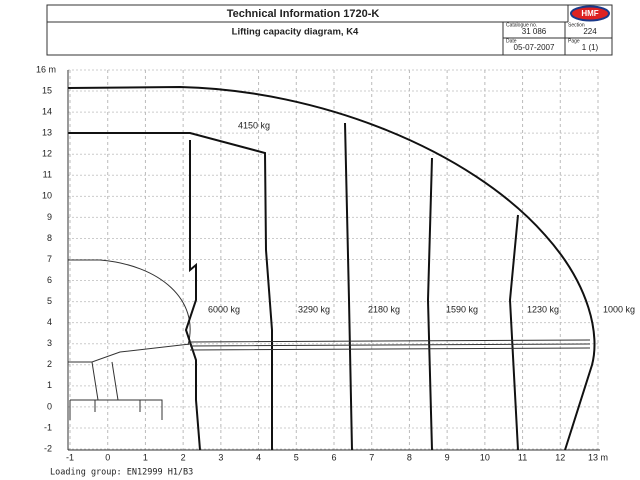 The height and width of the screenshot is (480, 640). What do you see at coordinates (598, 457) in the screenshot?
I see `x-tick-label: 13 m` at bounding box center [598, 457].